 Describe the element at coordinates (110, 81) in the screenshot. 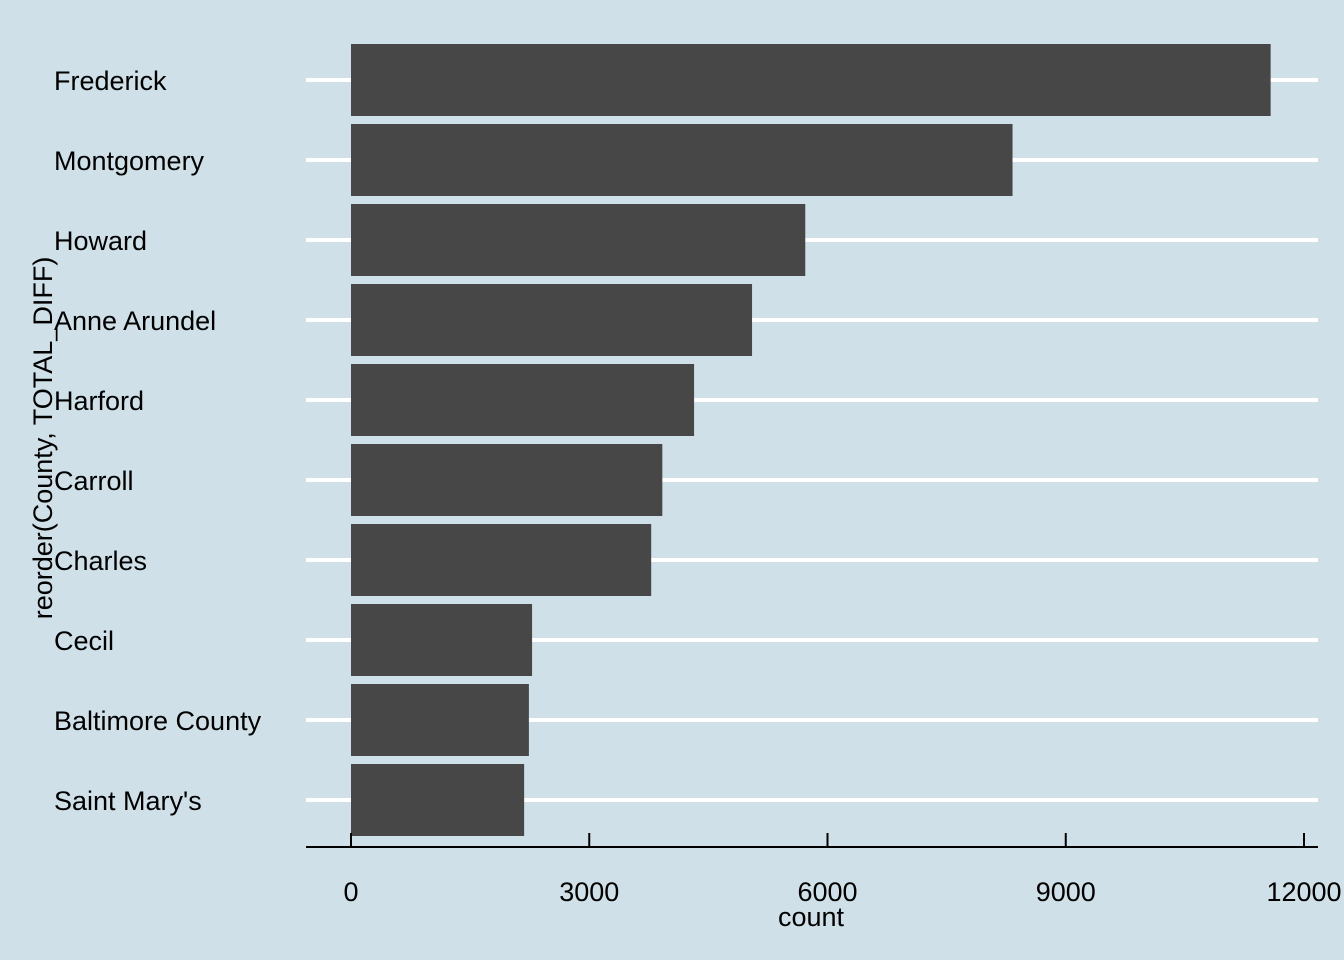

I see `category-label: Frederick` at that location.